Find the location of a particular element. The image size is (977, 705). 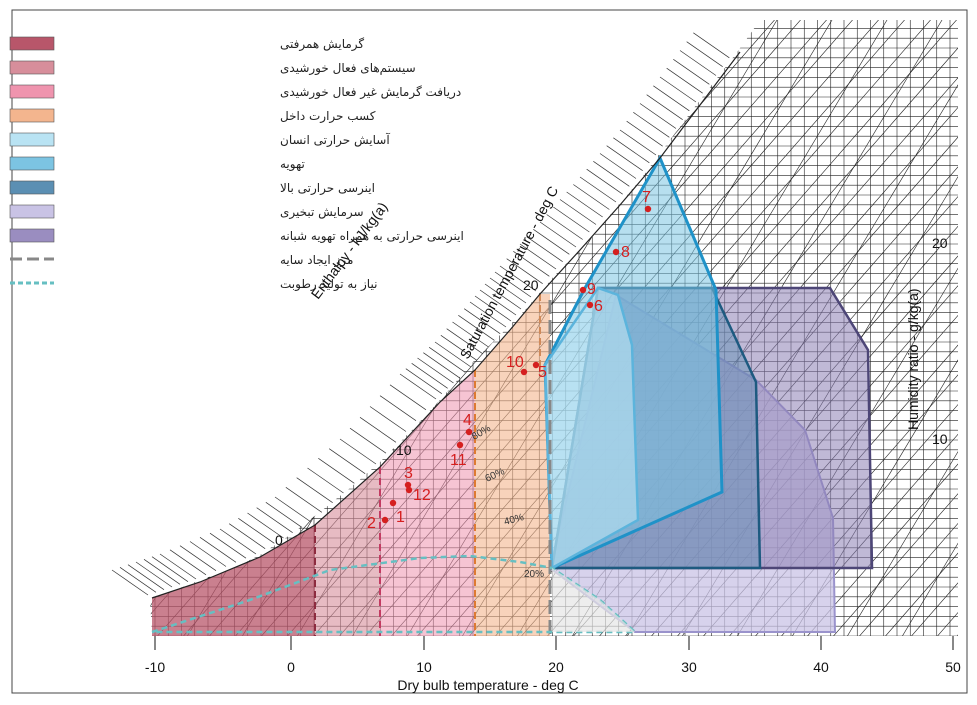

legend-label: گرمایش همرفتی is located at coordinates (322, 44).